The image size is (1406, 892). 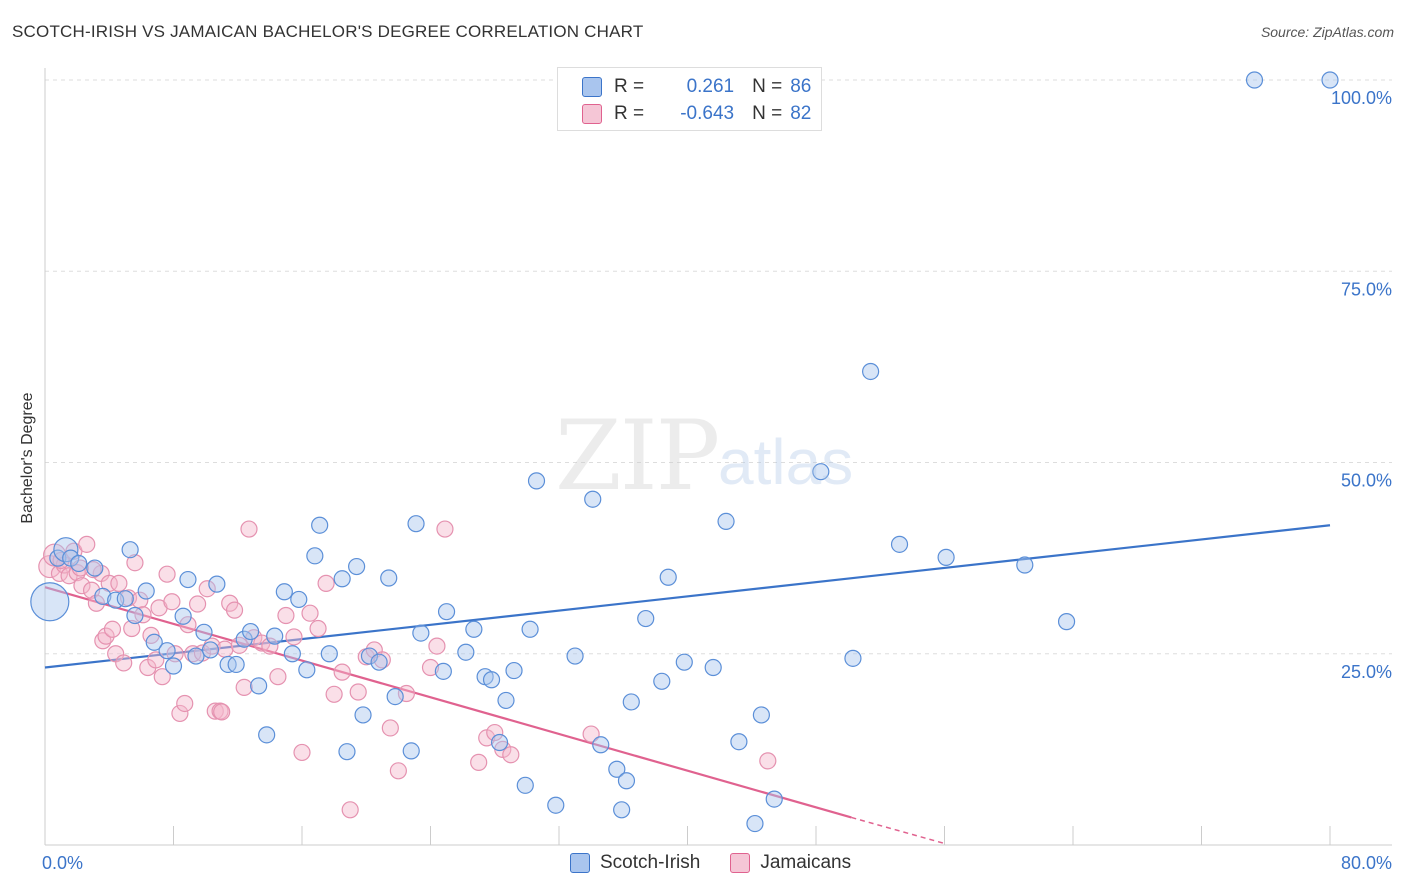 I want to click on legend-row-scotch-irish: R = 0.261 N = 86, so click(x=696, y=87).